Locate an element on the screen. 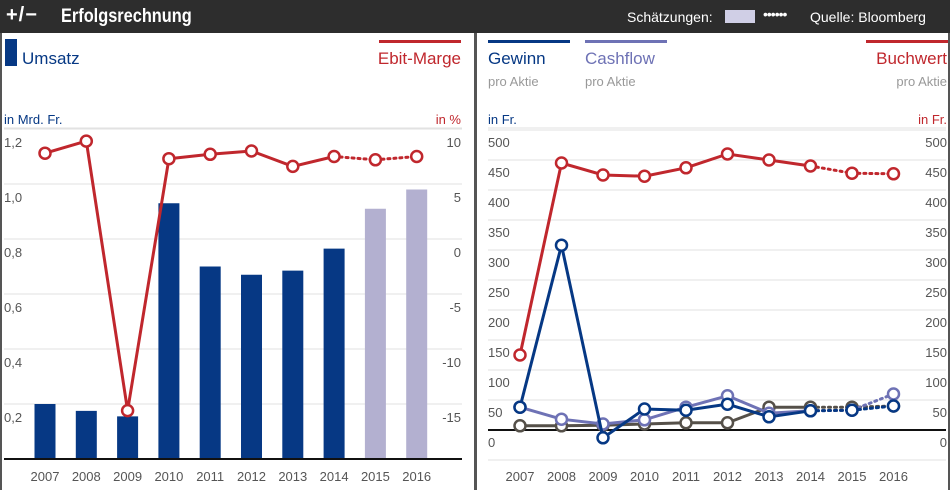 Image resolution: width=950 pixels, height=490 pixels. right-tick-label: 0 is located at coordinates (457, 252).